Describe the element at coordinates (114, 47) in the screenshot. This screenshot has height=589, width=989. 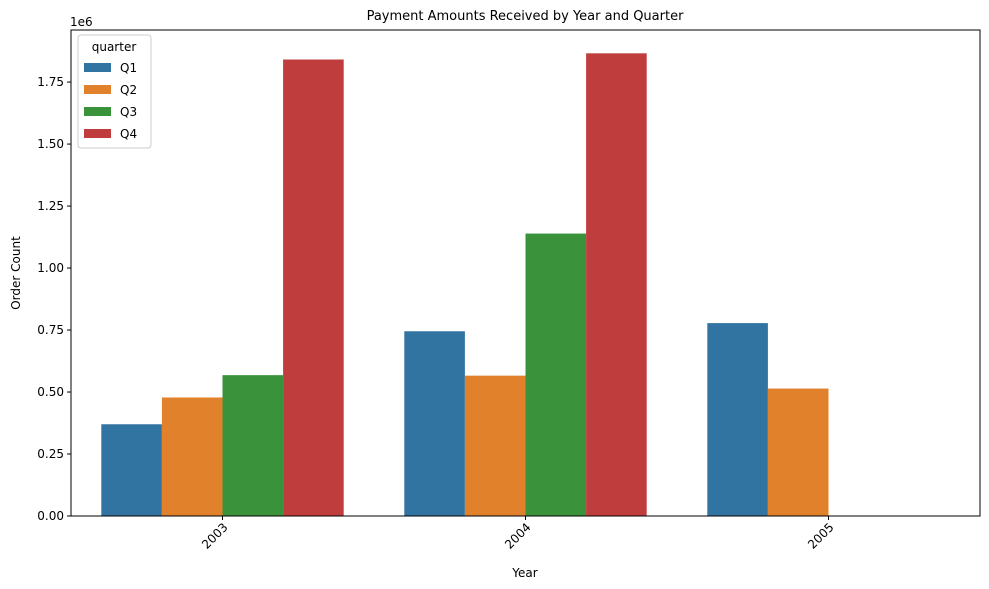
I see `legend-title: quarter` at that location.